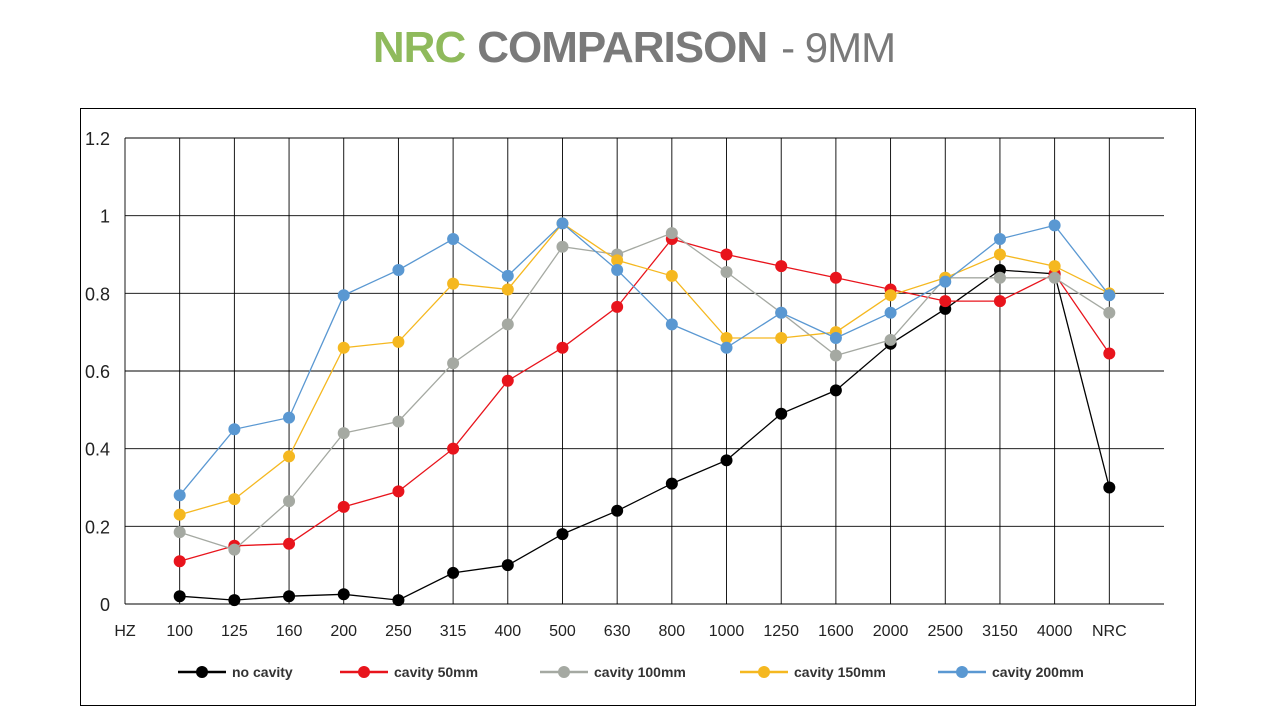 The height and width of the screenshot is (724, 1268). Describe the element at coordinates (891, 631) in the screenshot. I see `x-tick-label: 2000` at that location.